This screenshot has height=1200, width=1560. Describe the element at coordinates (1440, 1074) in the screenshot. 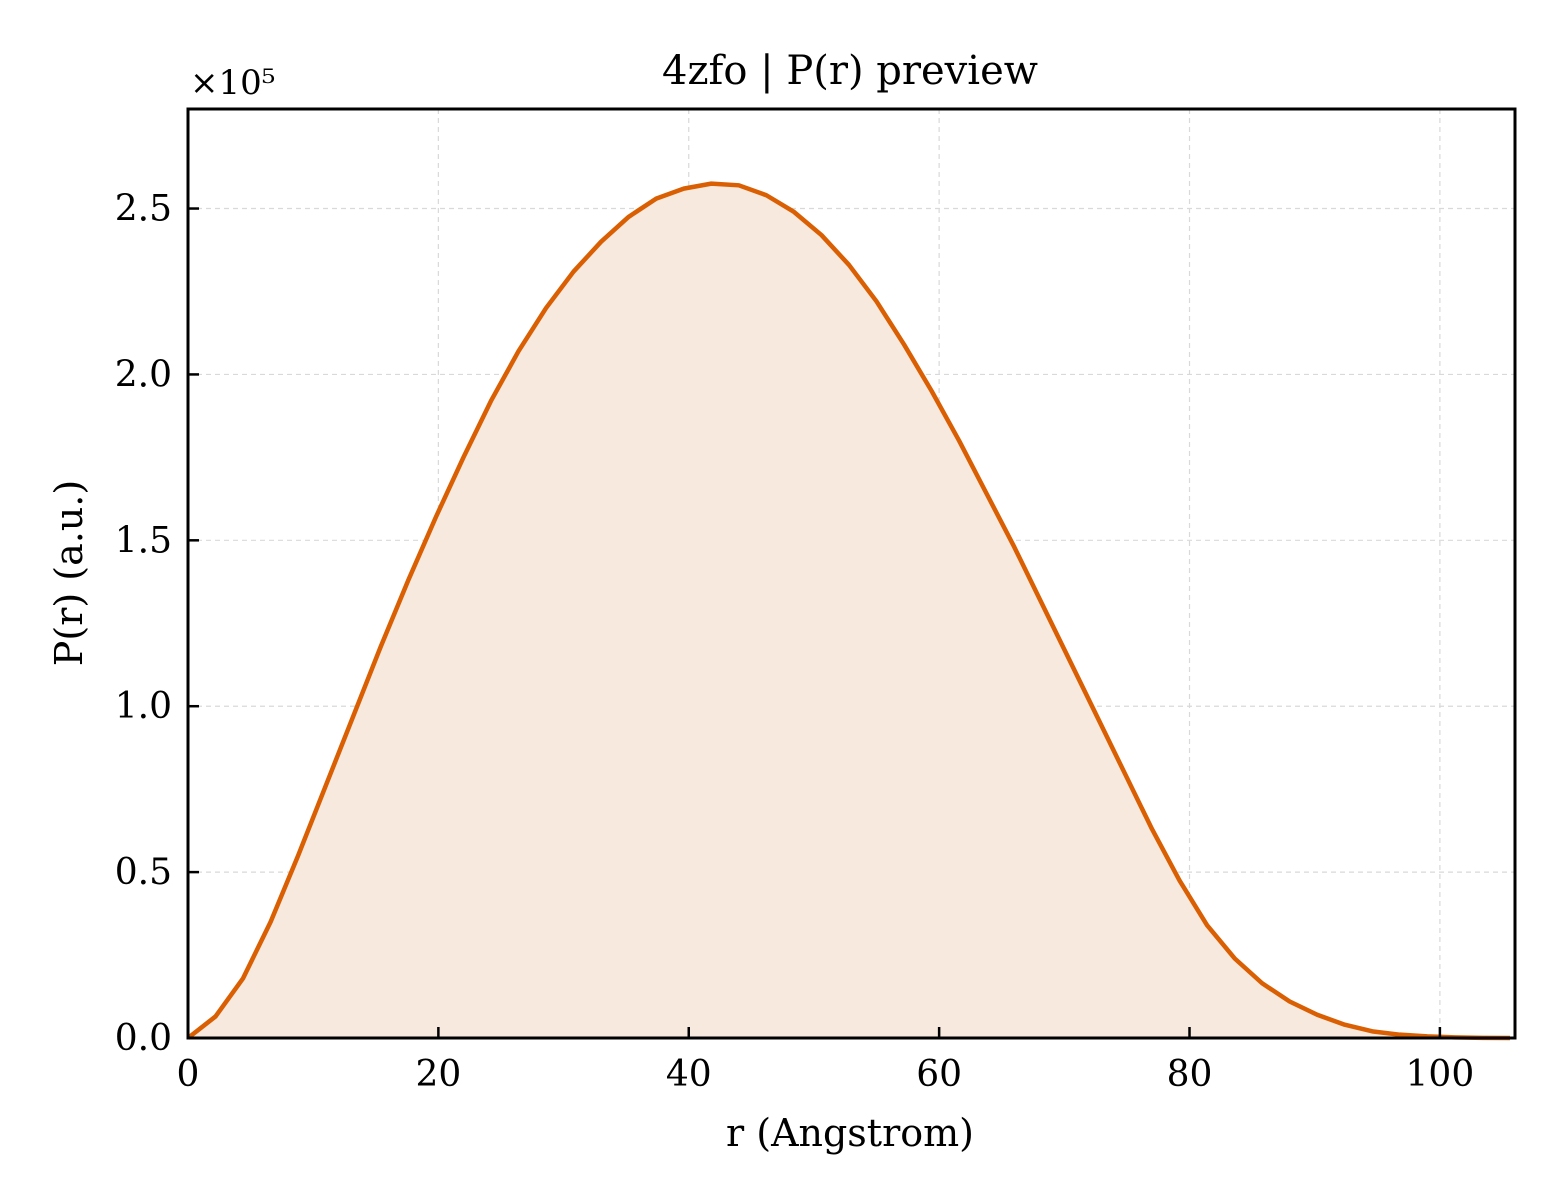

I see `x-tick-label: 100` at that location.